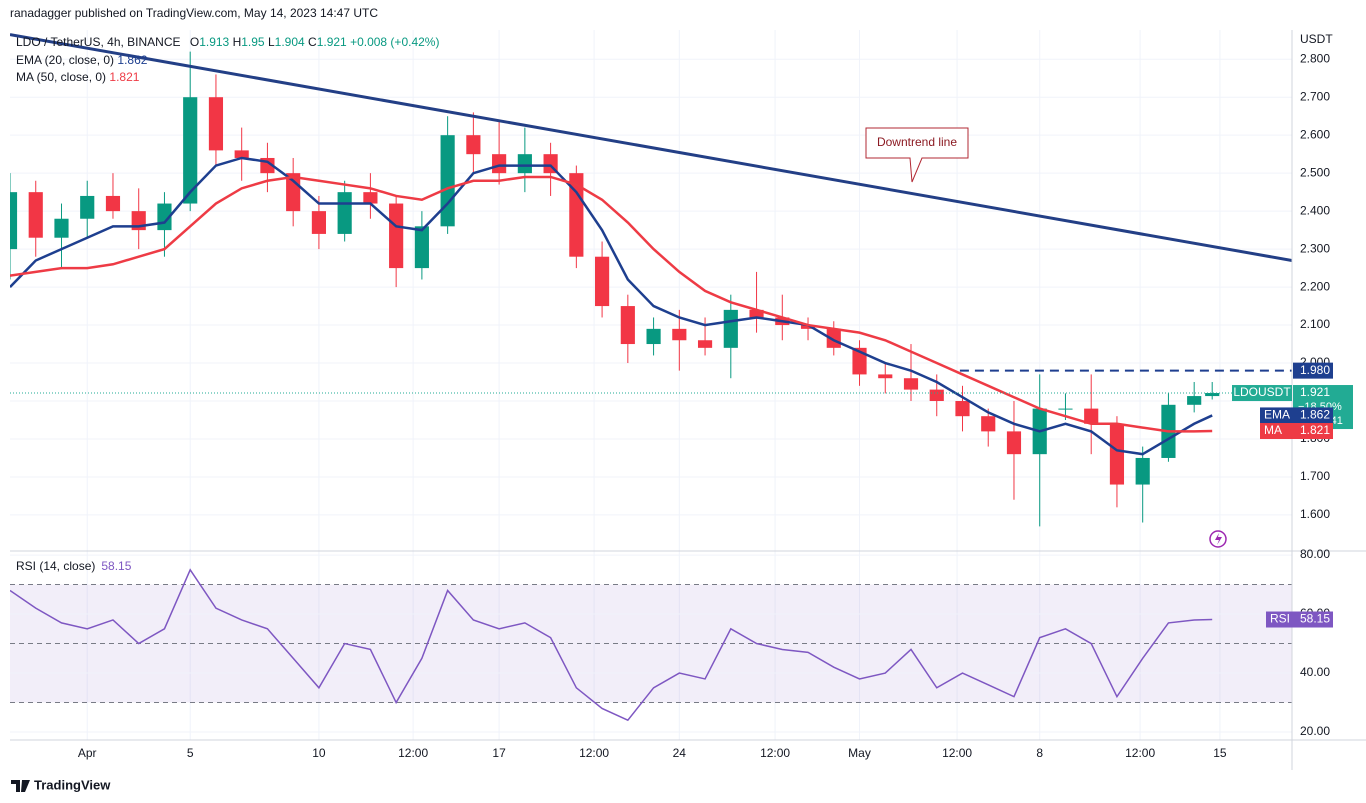 The image size is (1366, 803). Describe the element at coordinates (1315, 210) in the screenshot. I see `y-tick-label: 2.400` at that location.